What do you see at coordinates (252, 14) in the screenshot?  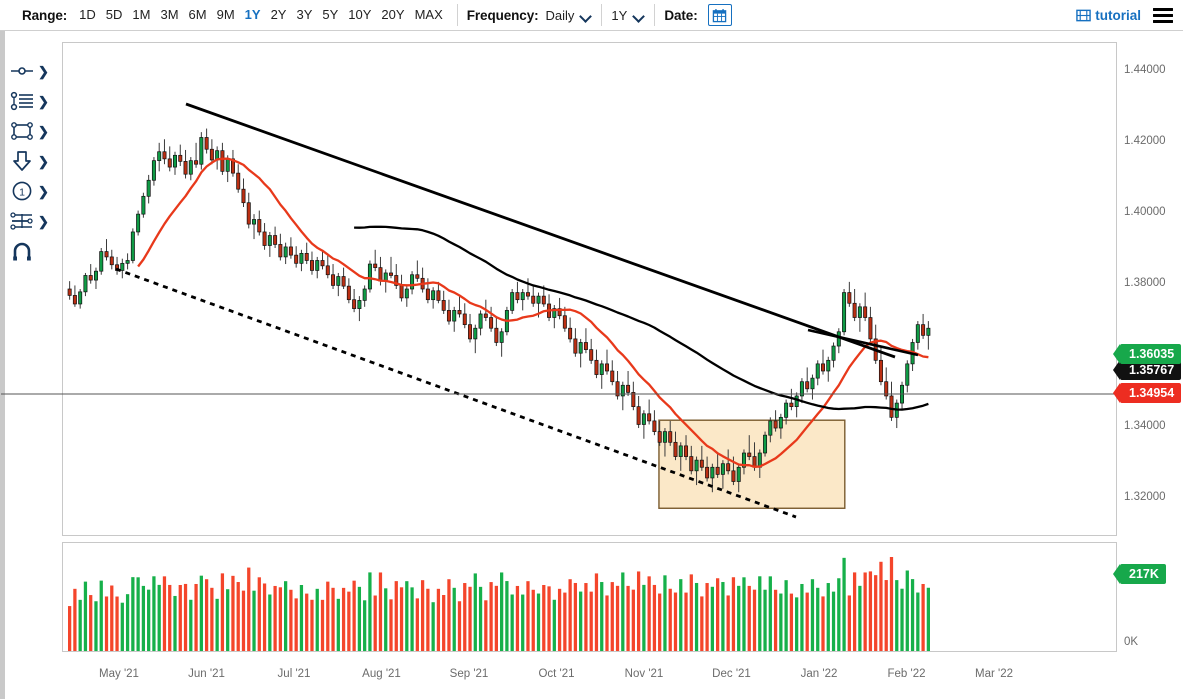 I see `range-button-1y: 1Y` at bounding box center [252, 14].